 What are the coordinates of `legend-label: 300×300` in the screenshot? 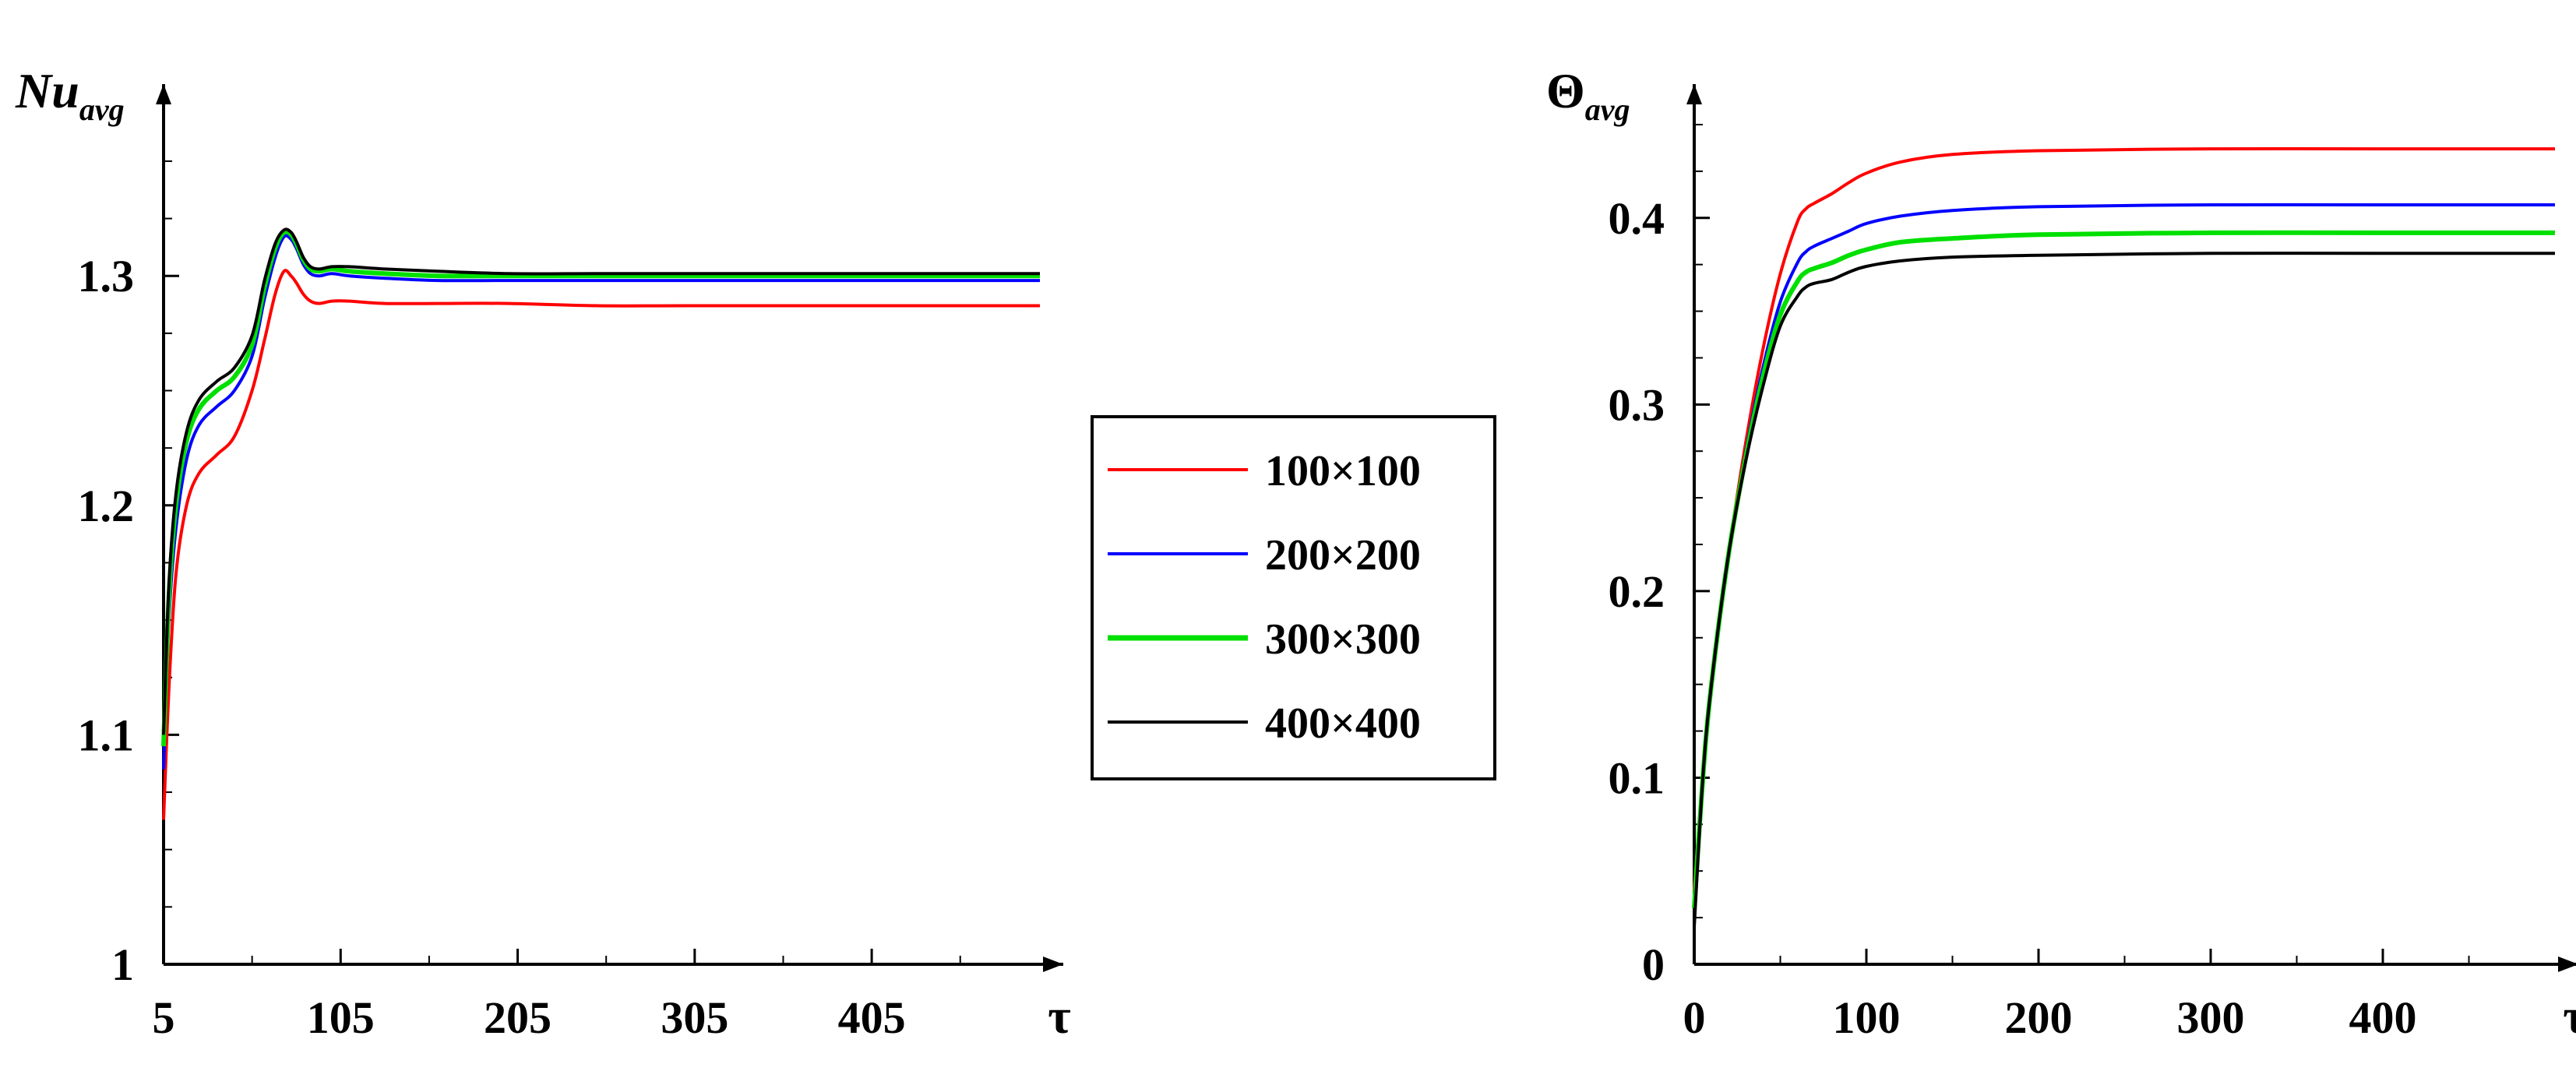 It's located at (1343, 639).